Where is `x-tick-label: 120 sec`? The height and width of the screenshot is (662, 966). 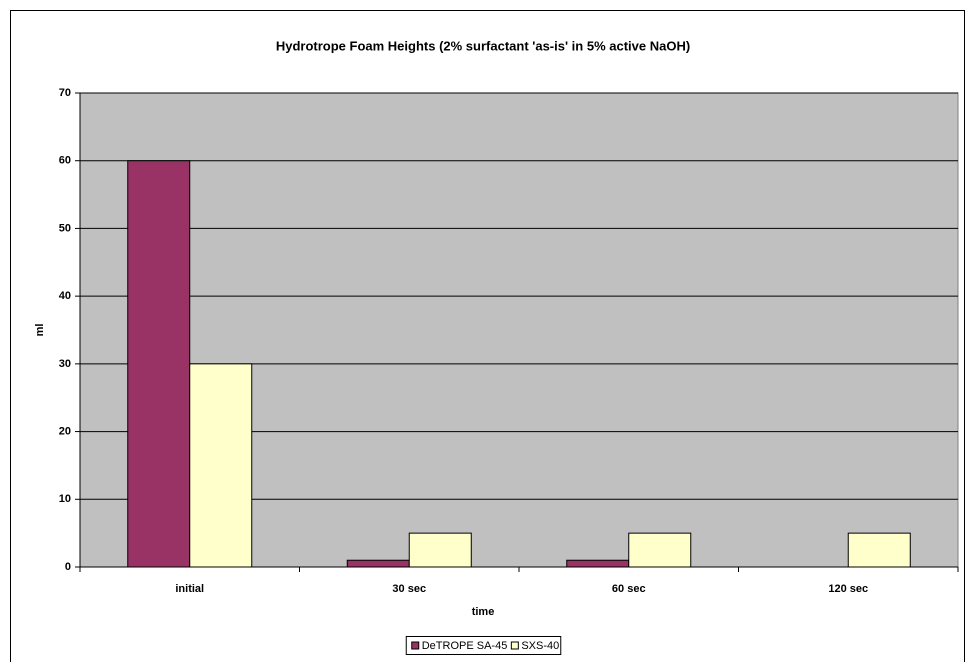
x-tick-label: 120 sec is located at coordinates (848, 589).